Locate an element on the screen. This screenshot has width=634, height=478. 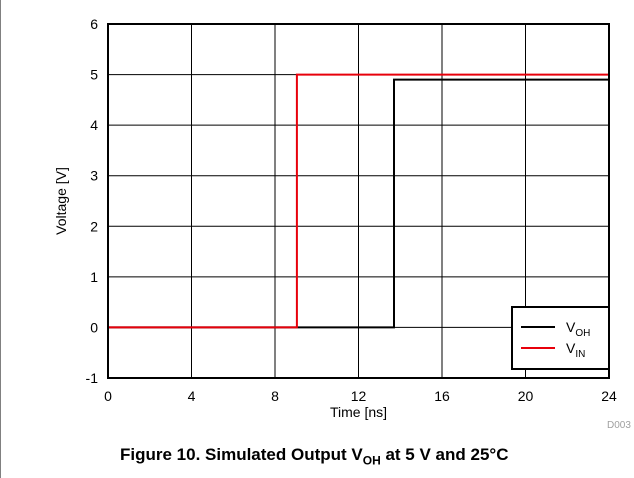
legend-label-voh: VOH is located at coordinates (578, 329).